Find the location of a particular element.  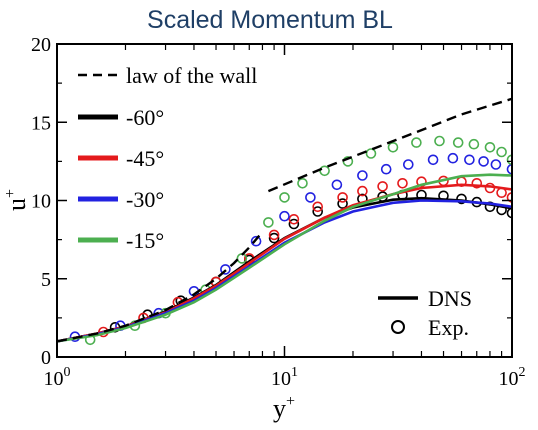

y-tick-label: 5 is located at coordinates (46, 280).